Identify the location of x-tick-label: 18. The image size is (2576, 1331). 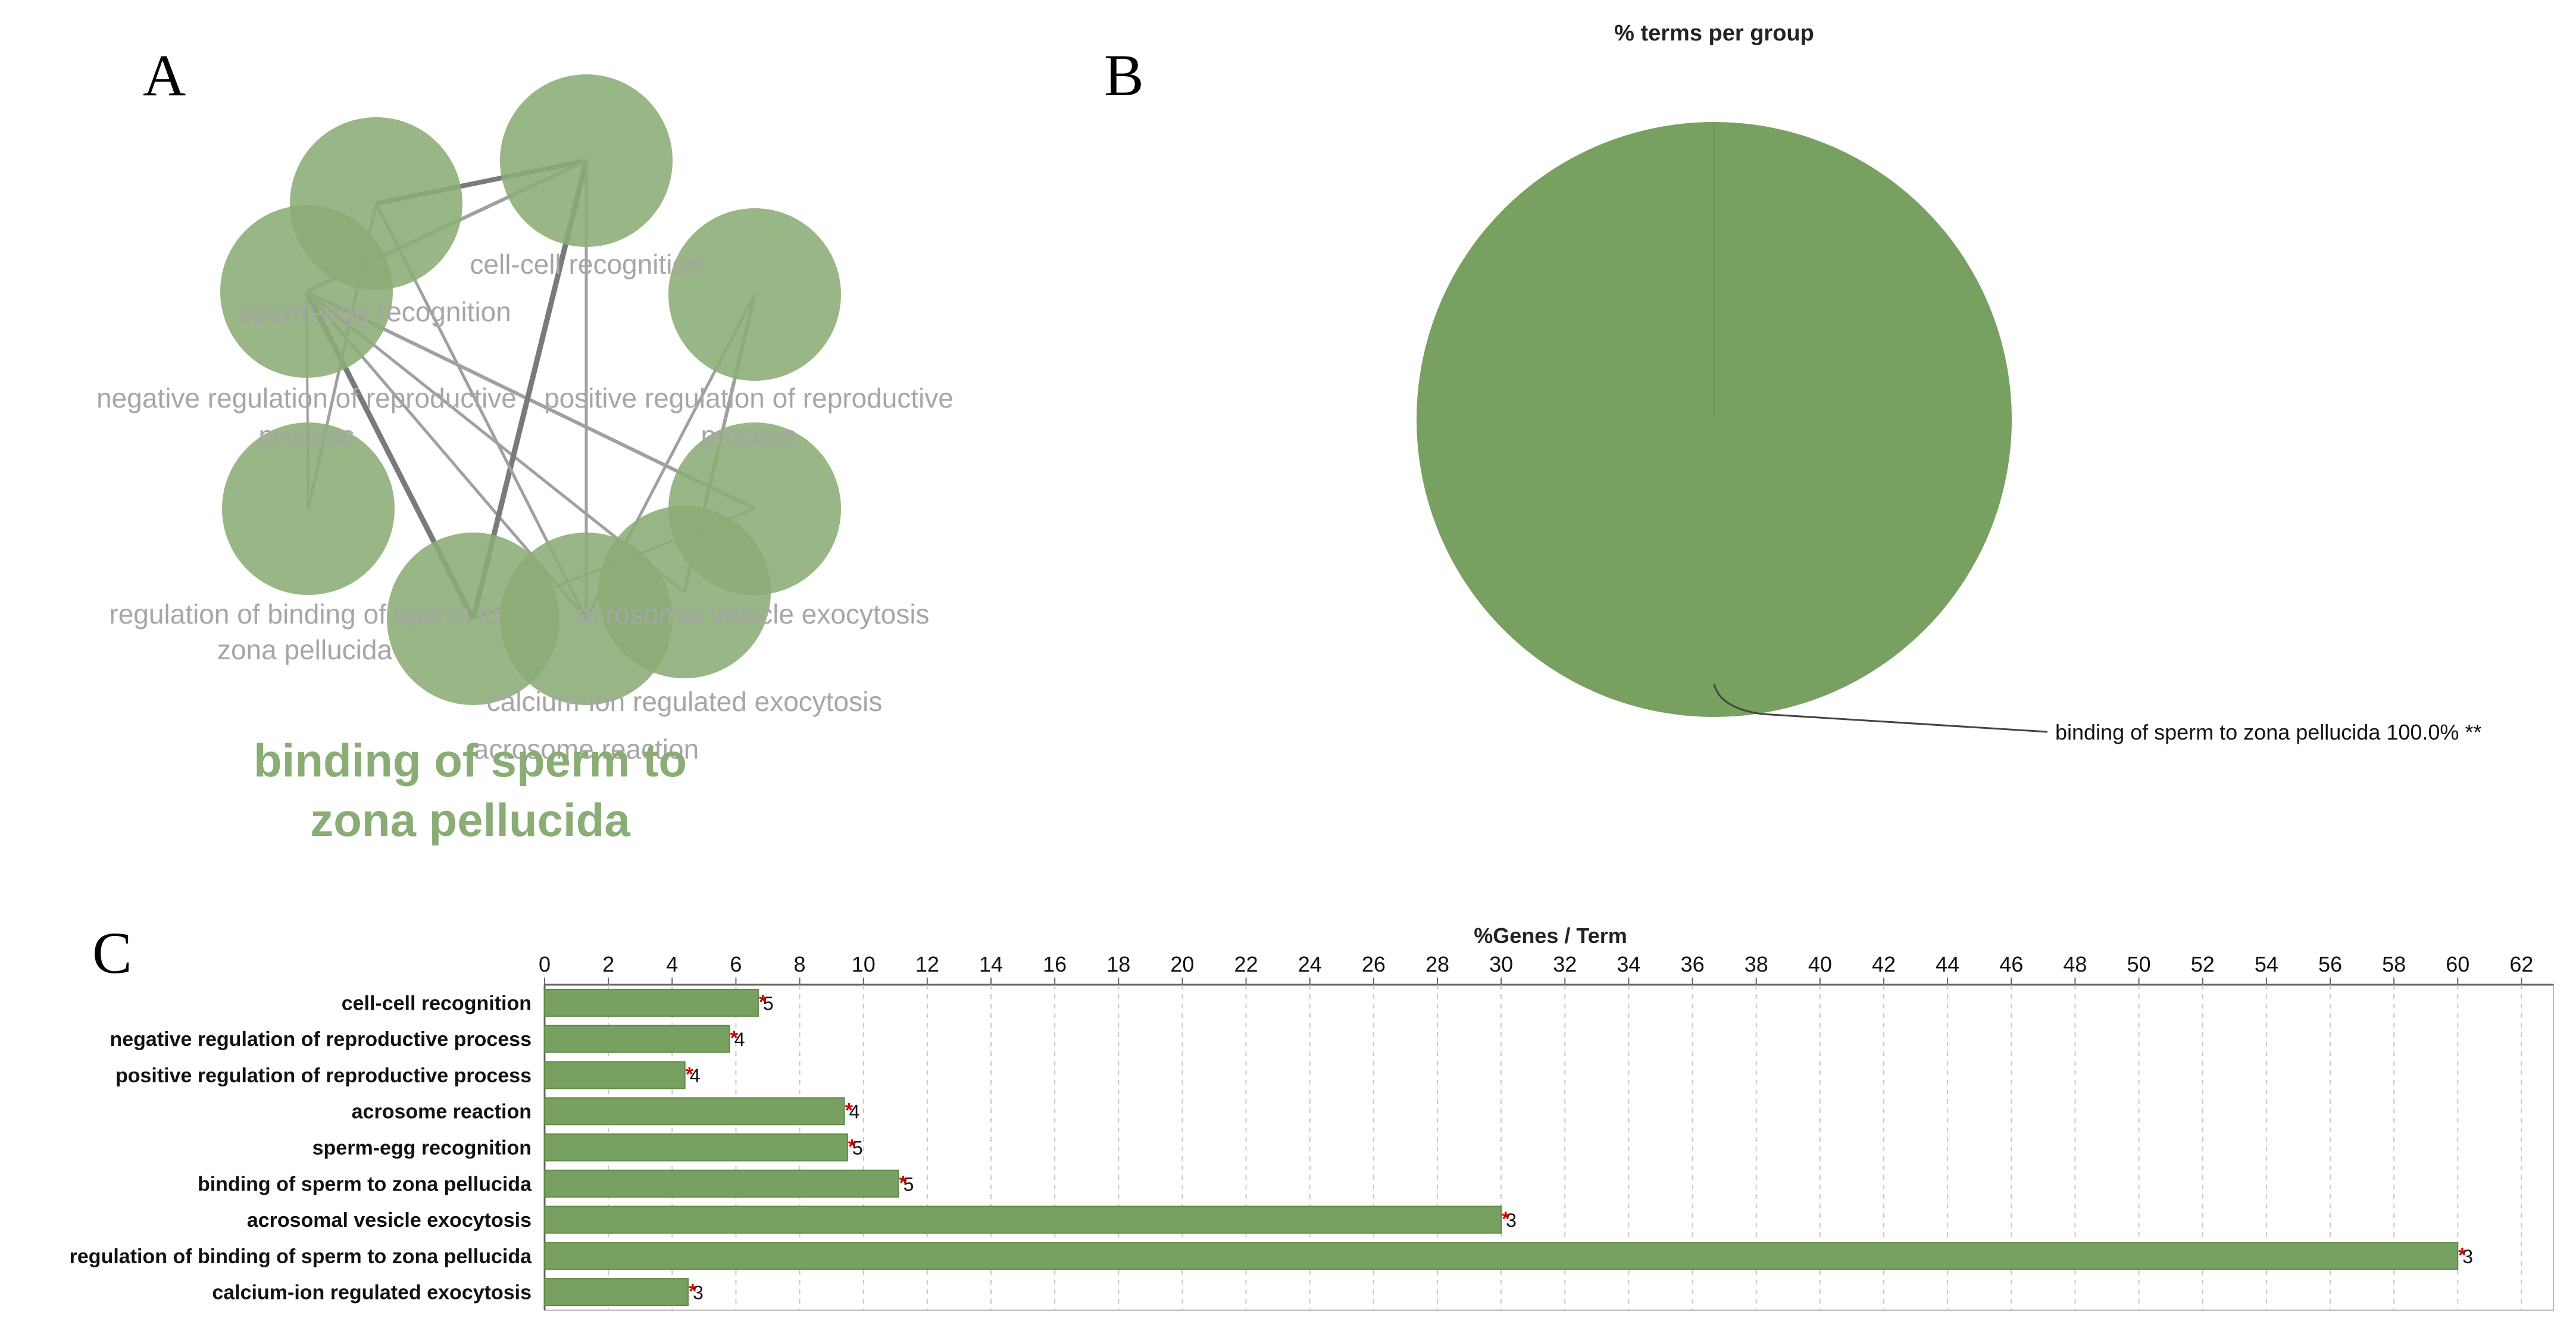
(1118, 964).